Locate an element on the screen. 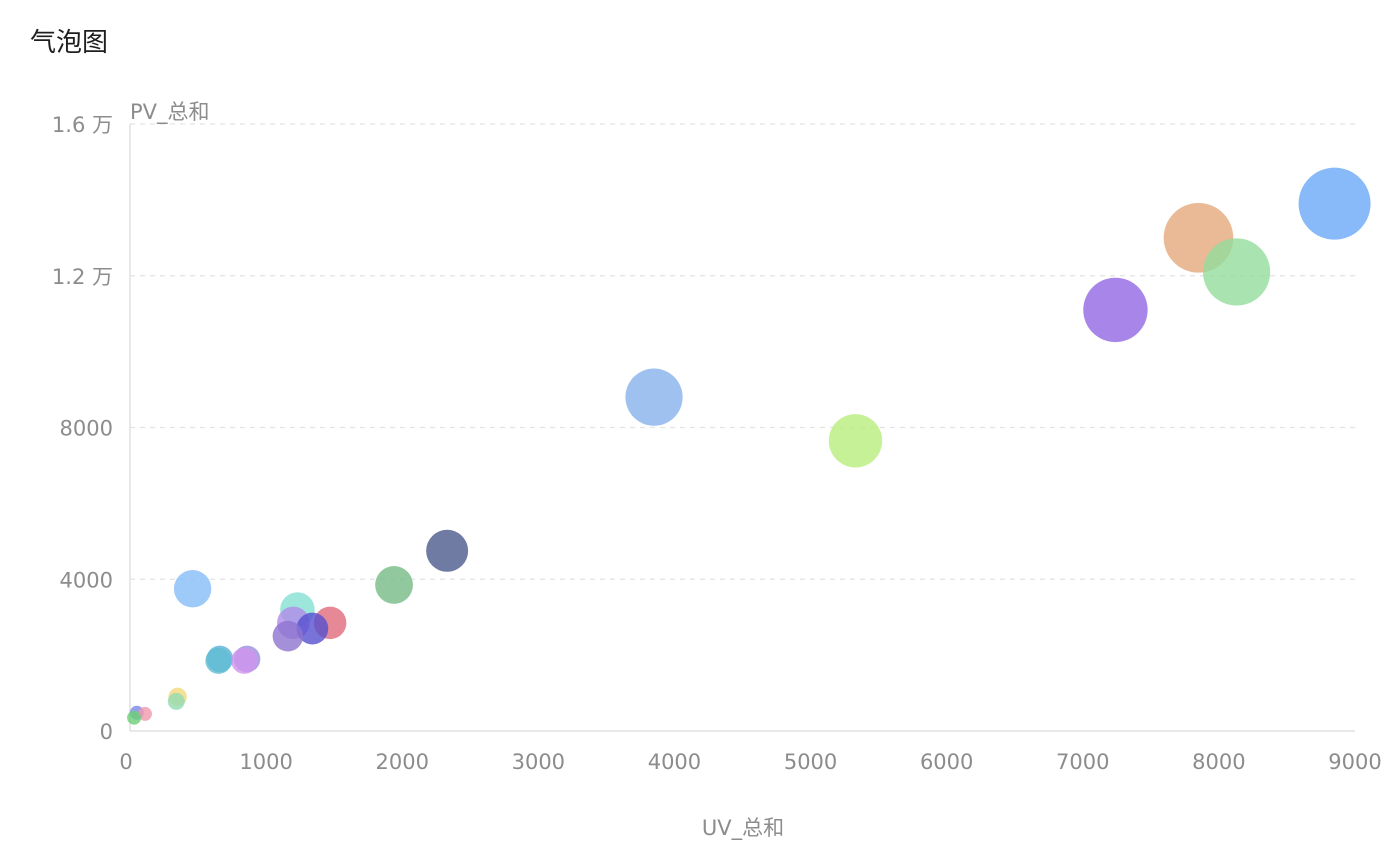 The height and width of the screenshot is (864, 1388). y-tick-label: 8000 is located at coordinates (86, 429).